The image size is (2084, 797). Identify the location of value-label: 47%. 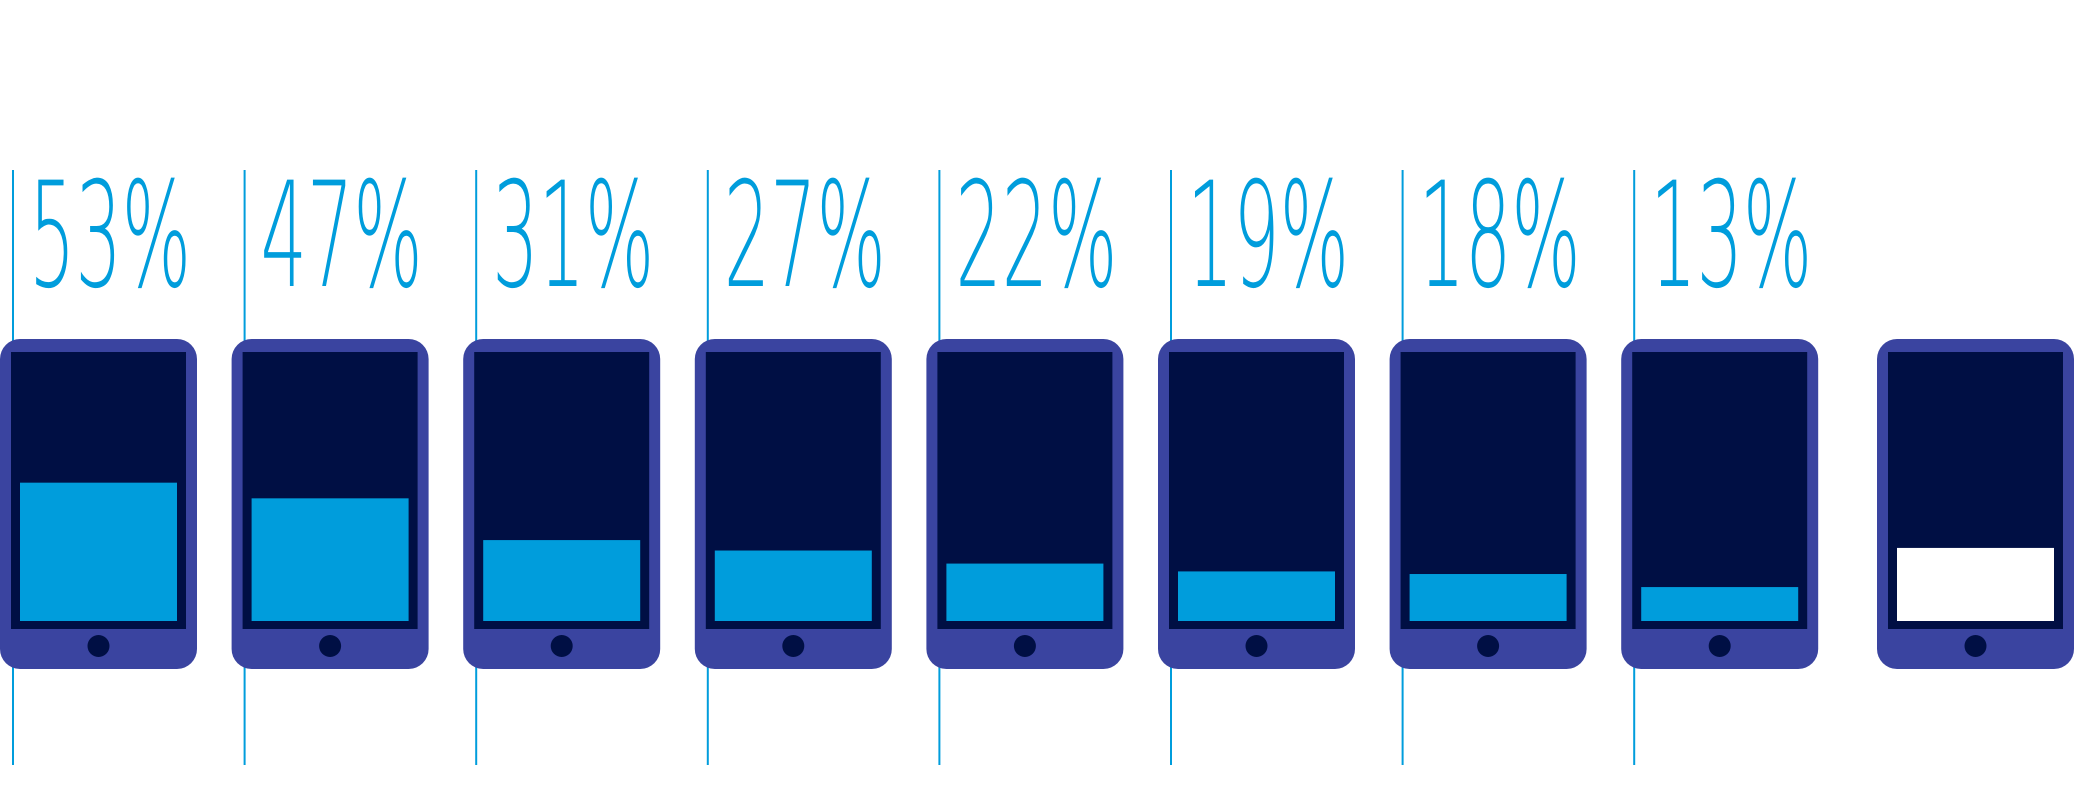
(342, 236).